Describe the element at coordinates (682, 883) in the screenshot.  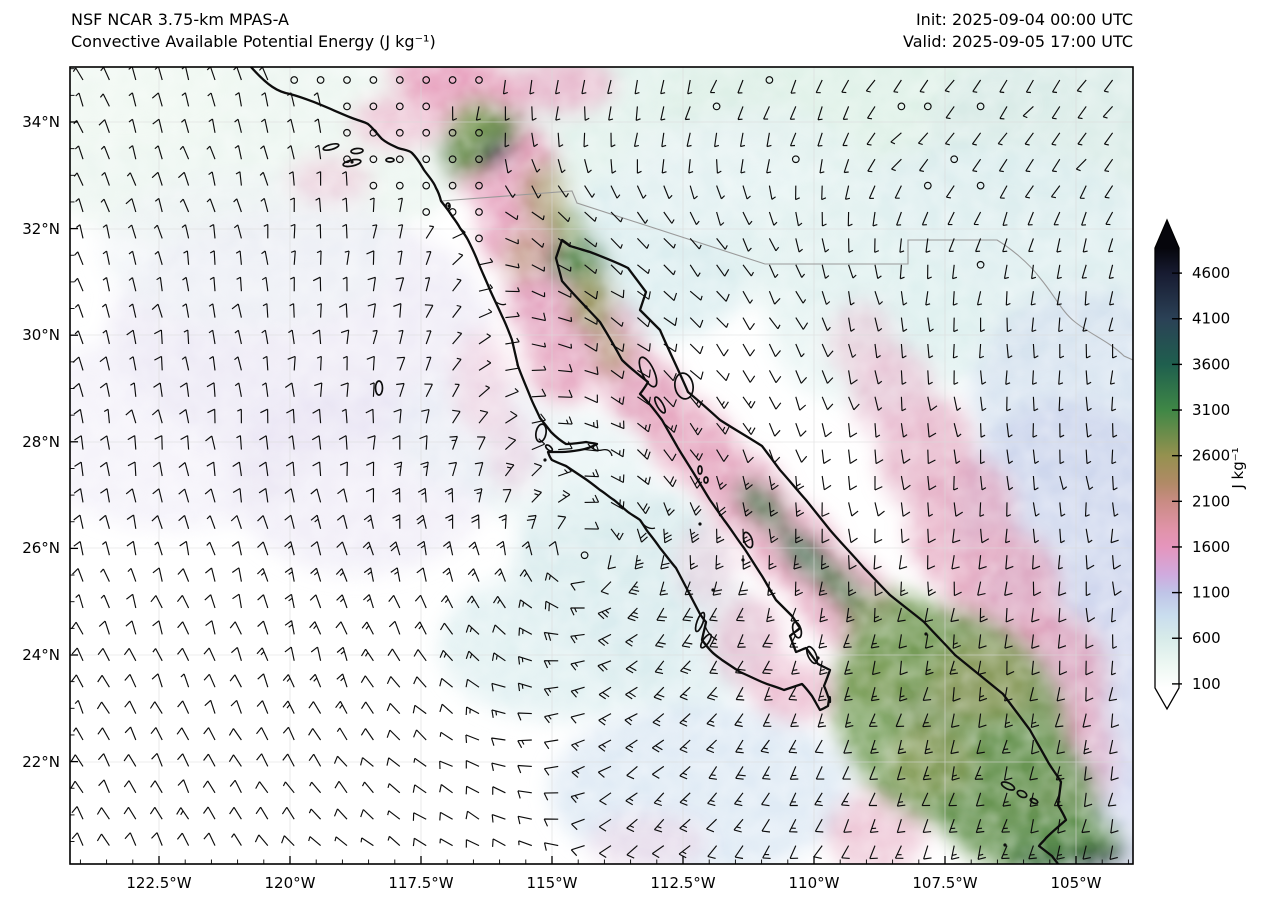
I see `x-tick-label: 112.5°W` at that location.